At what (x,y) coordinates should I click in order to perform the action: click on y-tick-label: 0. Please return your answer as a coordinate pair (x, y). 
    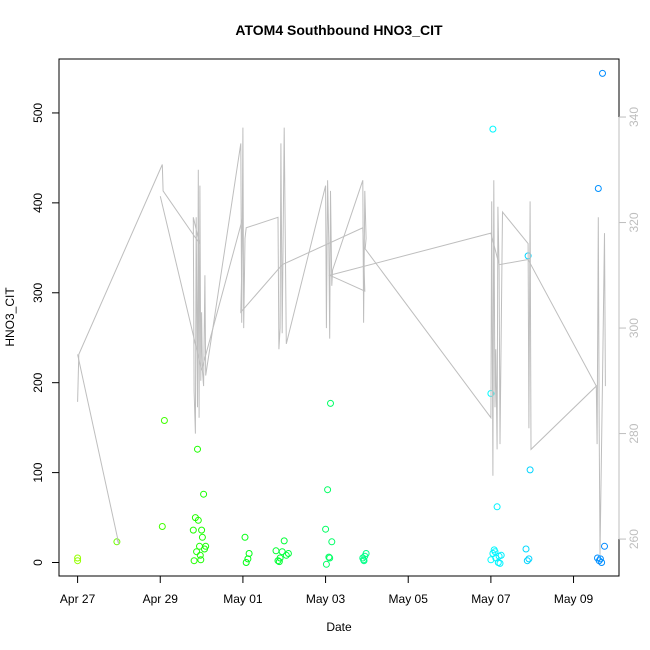
    Looking at the image, I should click on (38, 562).